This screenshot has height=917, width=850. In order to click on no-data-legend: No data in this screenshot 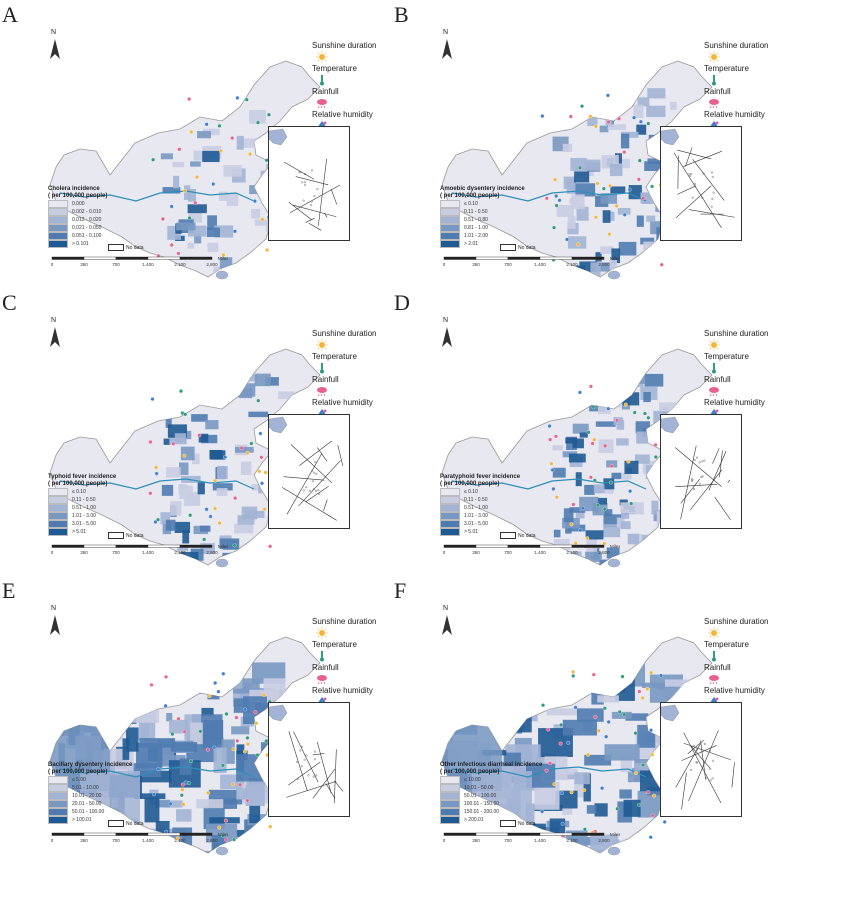, I will do `click(518, 535)`.